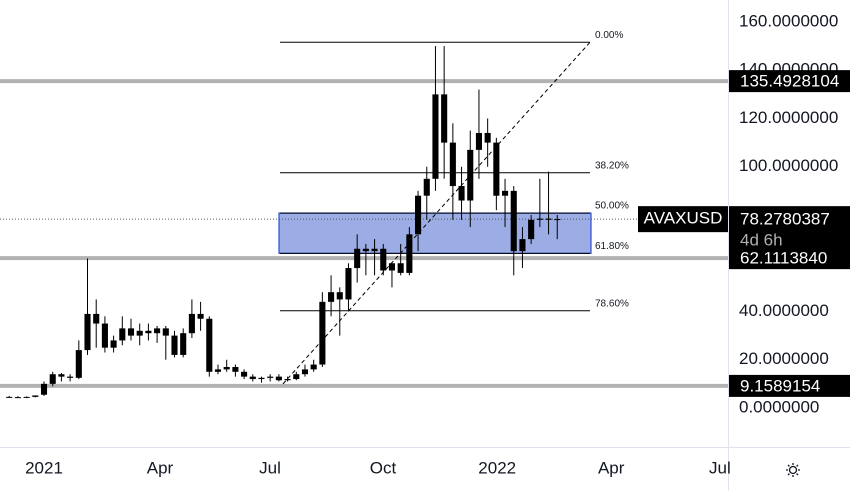  I want to click on last-price-label: 78.2780387, so click(785, 219).